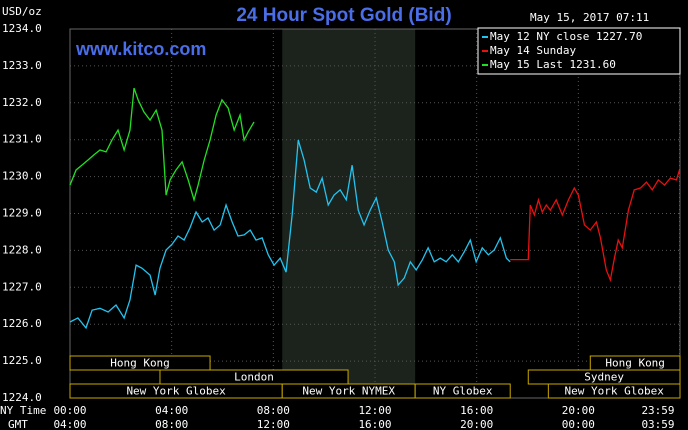 This screenshot has height=430, width=688. Describe the element at coordinates (171, 410) in the screenshot. I see `x-tick-label: 04:00` at that location.